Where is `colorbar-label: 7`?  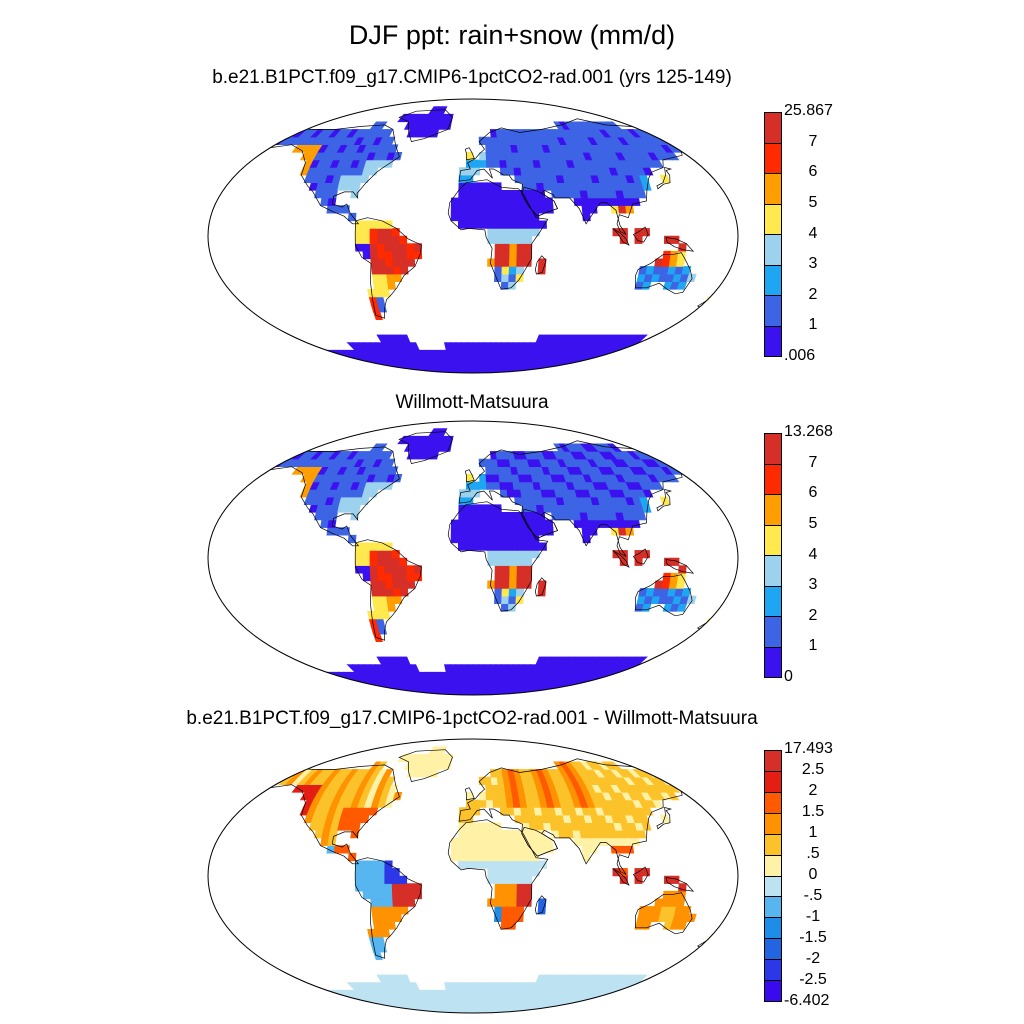 colorbar-label: 7 is located at coordinates (813, 141).